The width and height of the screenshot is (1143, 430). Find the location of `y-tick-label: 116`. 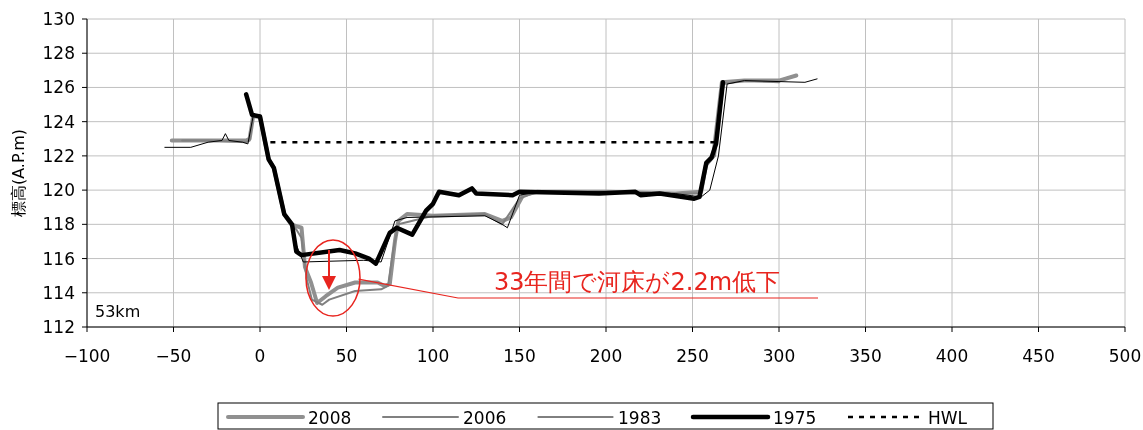

y-tick-label: 116 is located at coordinates (58, 258).